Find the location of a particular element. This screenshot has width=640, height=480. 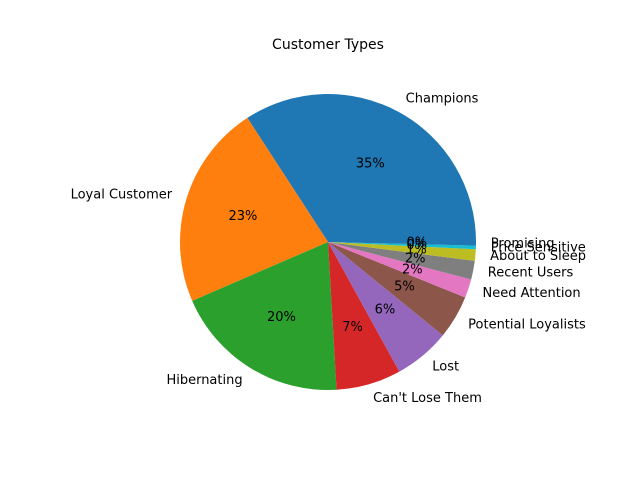

chart-title: Customer Types is located at coordinates (328, 45).